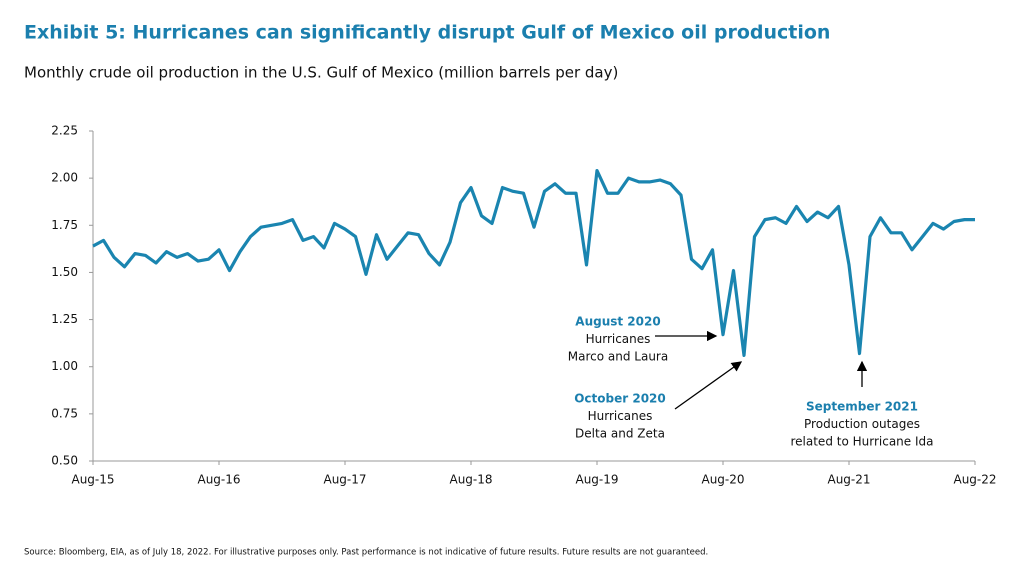  Describe the element at coordinates (620, 399) in the screenshot. I see `annotation-title: October 2020` at that location.